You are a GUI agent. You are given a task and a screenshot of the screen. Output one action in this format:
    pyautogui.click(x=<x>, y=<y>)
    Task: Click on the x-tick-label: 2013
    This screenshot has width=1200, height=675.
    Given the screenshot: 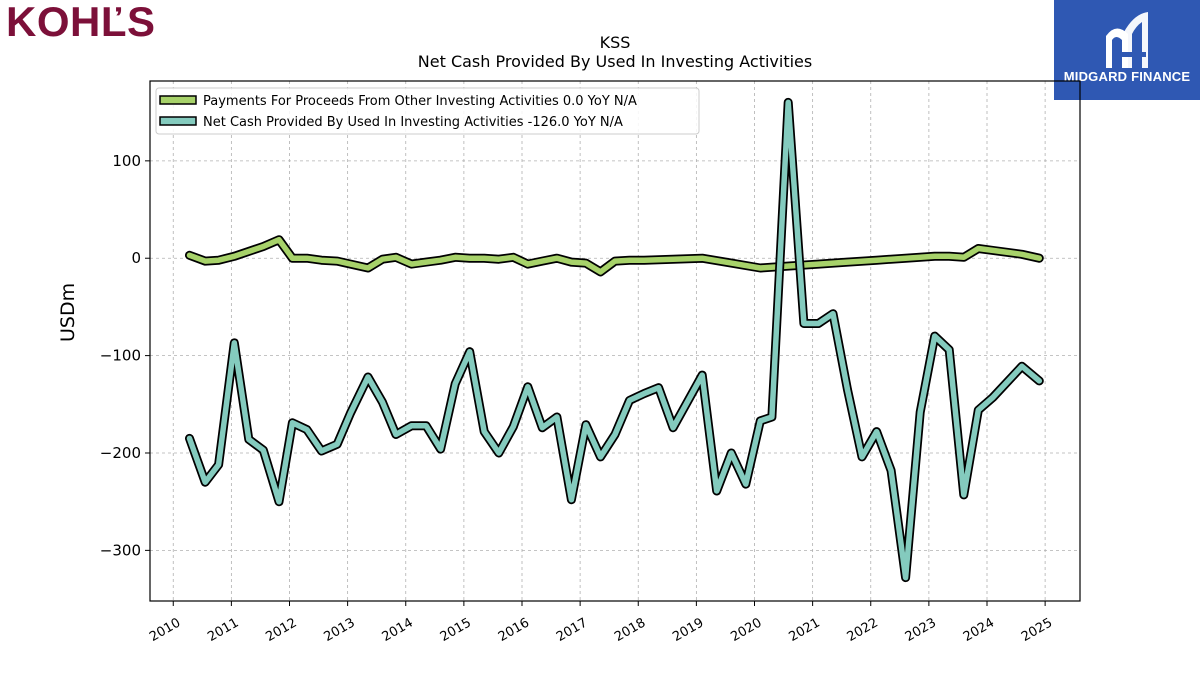 What is the action you would take?
    pyautogui.click(x=339, y=630)
    